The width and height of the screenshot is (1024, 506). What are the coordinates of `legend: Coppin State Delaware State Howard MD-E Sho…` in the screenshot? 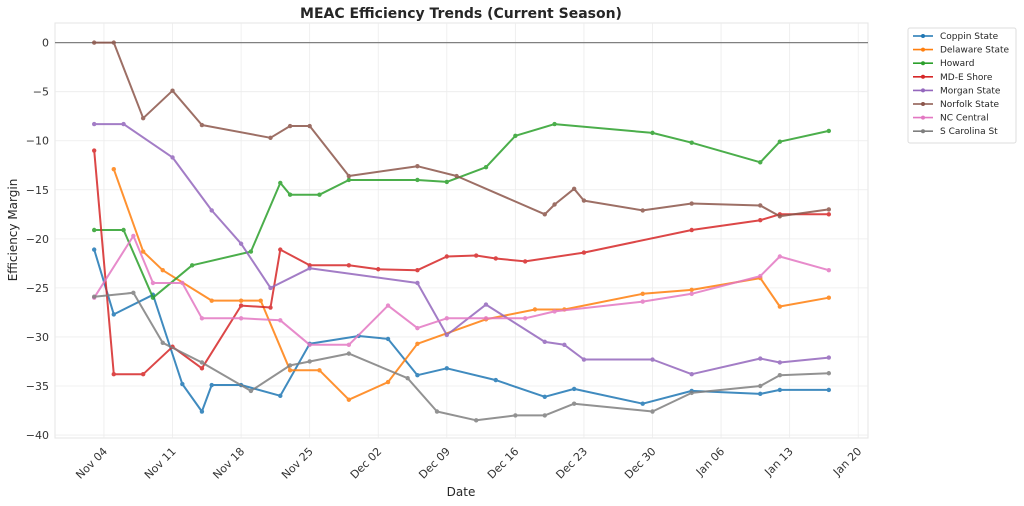 It's located at (962, 85).